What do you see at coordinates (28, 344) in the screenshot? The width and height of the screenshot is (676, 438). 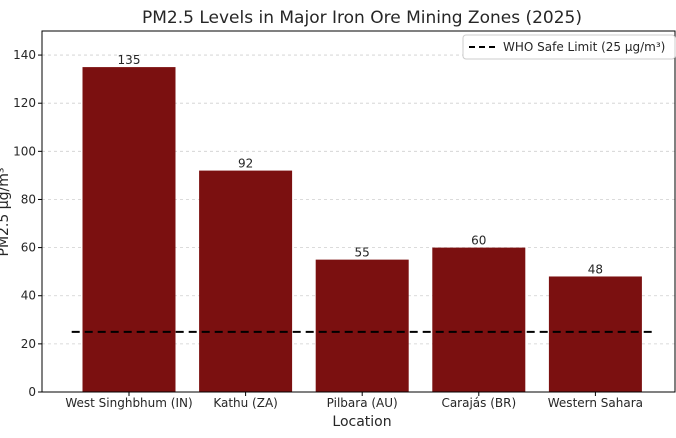 I see `y-tick-label: 20` at bounding box center [28, 344].